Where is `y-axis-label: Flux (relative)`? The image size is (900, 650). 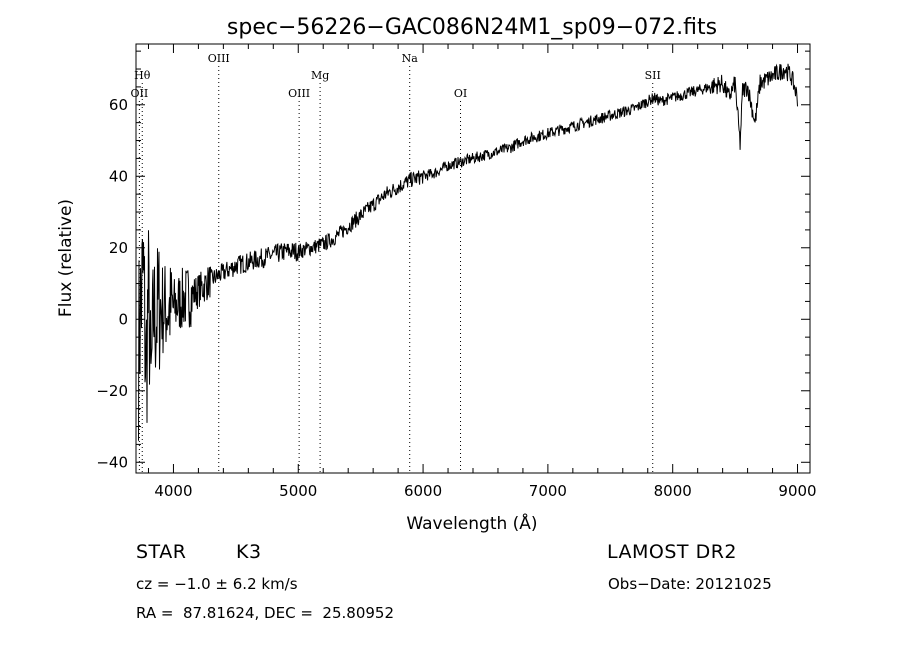
y-axis-label: Flux (relative) is located at coordinates (66, 258).